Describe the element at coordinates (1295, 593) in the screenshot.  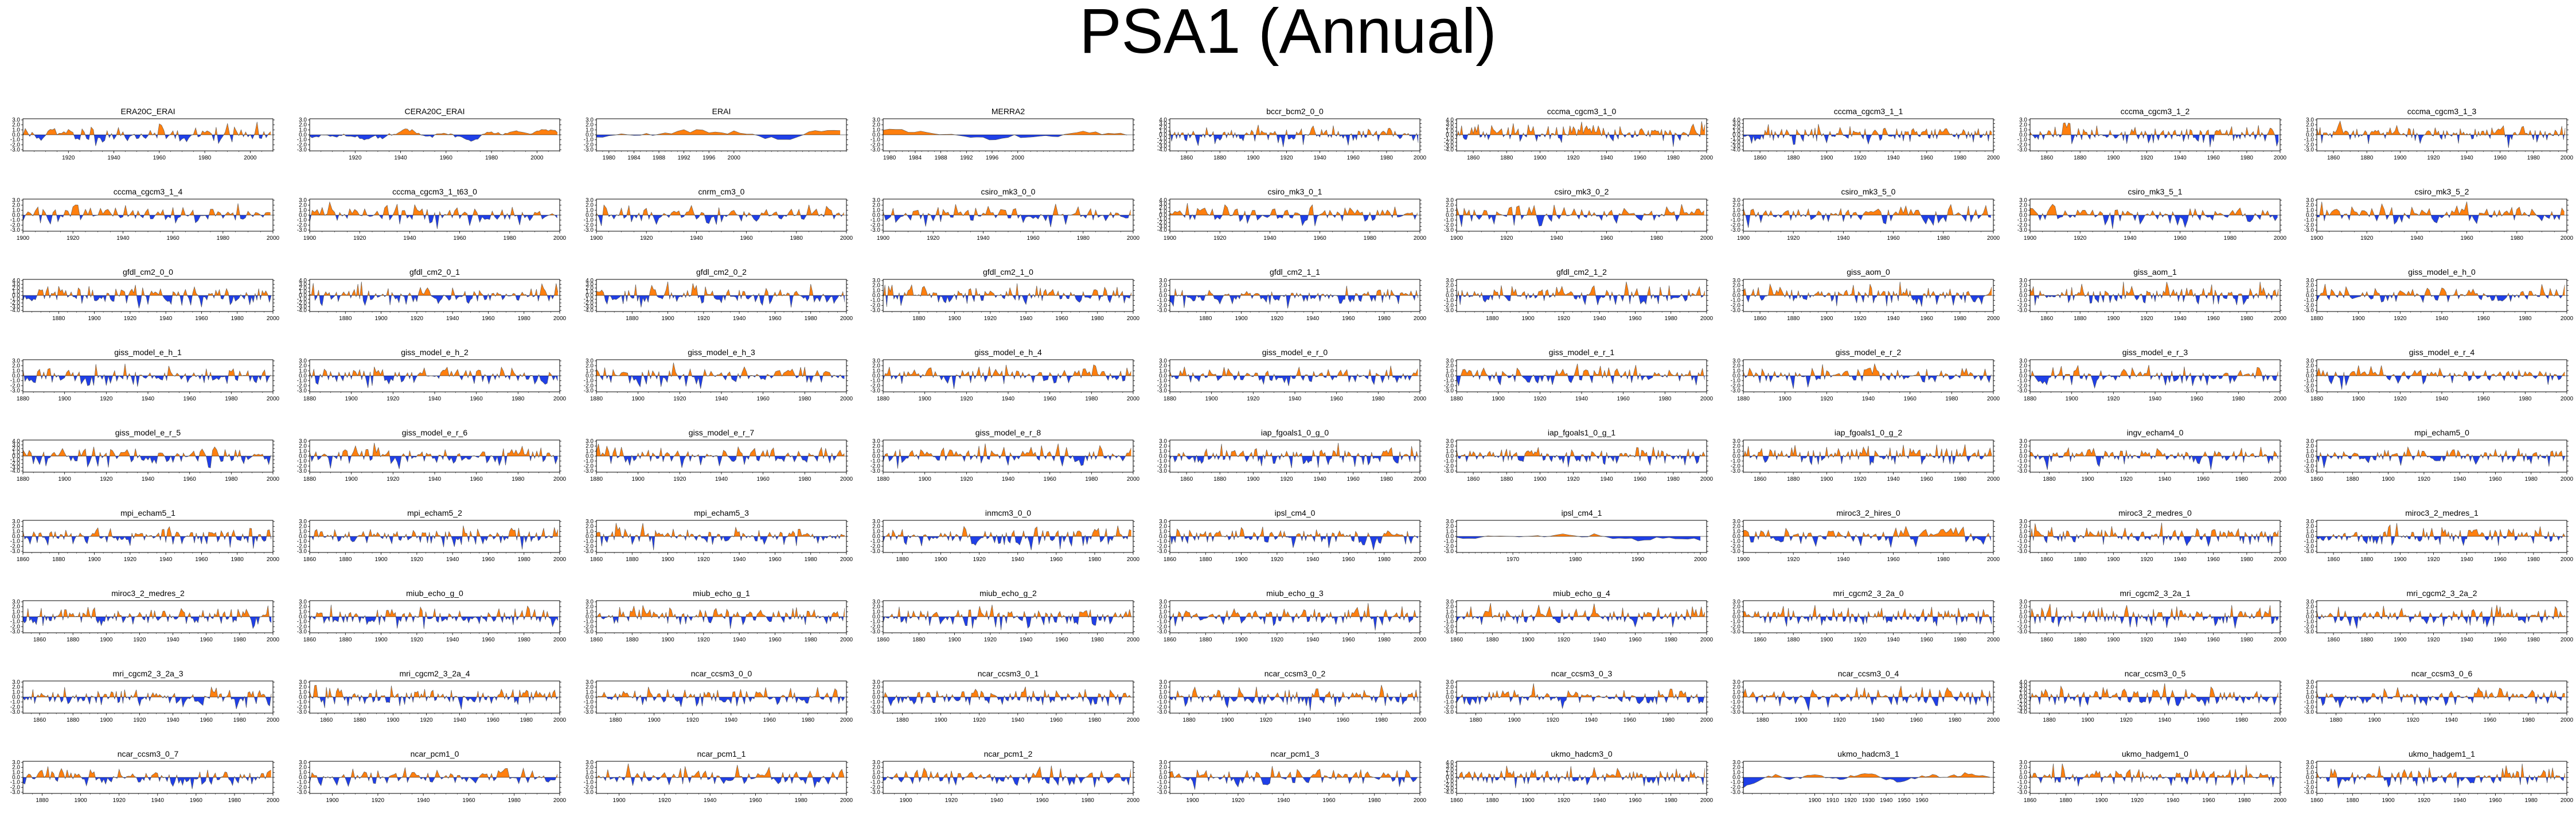
I see `panel-title: miub_echo_g_3` at that location.